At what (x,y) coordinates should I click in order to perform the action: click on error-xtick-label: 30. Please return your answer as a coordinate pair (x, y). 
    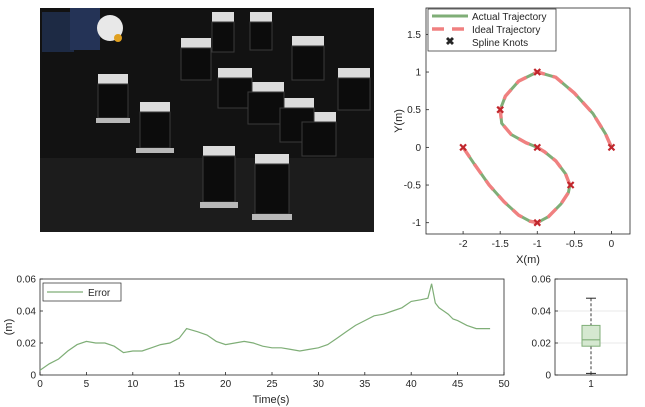
    Looking at the image, I should click on (319, 384).